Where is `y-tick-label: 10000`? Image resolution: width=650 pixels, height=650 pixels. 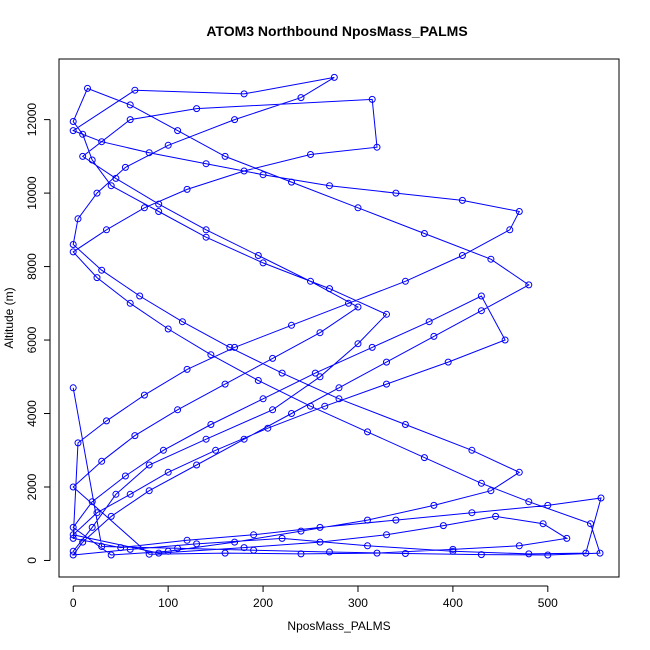
y-tick-label: 10000 is located at coordinates (32, 193).